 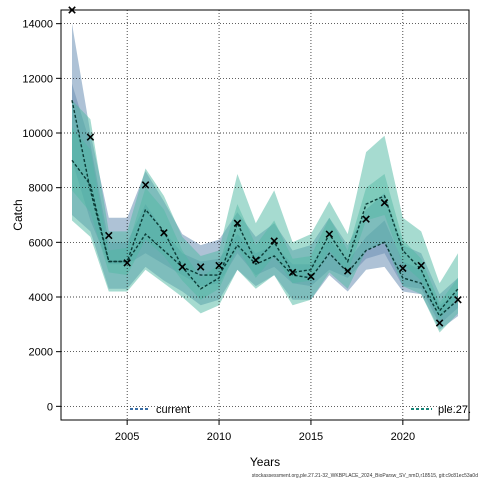 What do you see at coordinates (127, 437) in the screenshot?
I see `x-tick-label: 2005` at bounding box center [127, 437].